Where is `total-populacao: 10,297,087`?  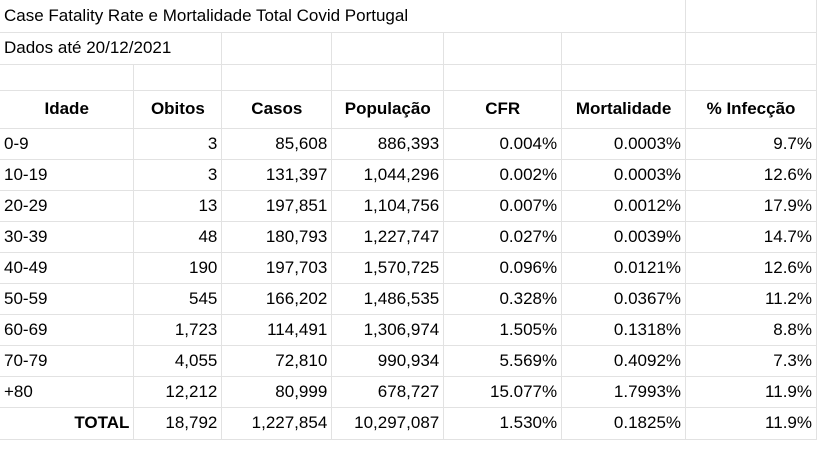 total-populacao: 10,297,087 is located at coordinates (388, 423).